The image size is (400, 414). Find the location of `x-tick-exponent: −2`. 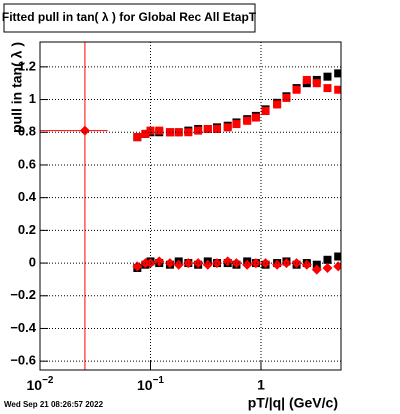

x-tick-exponent: −2 is located at coordinates (48, 380).